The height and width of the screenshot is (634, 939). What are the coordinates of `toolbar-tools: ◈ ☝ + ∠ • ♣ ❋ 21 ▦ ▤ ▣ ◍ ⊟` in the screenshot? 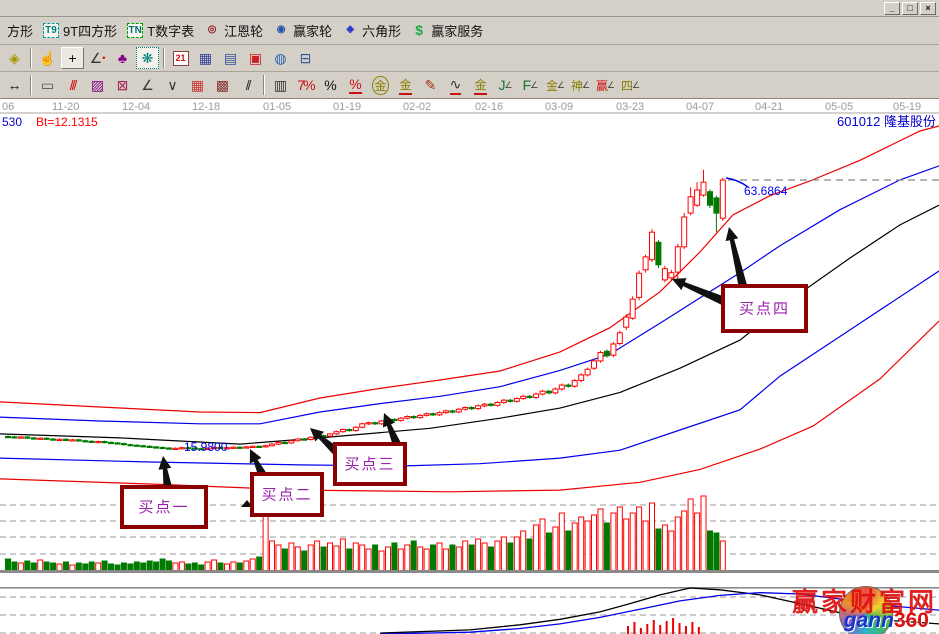 It's located at (469, 58).